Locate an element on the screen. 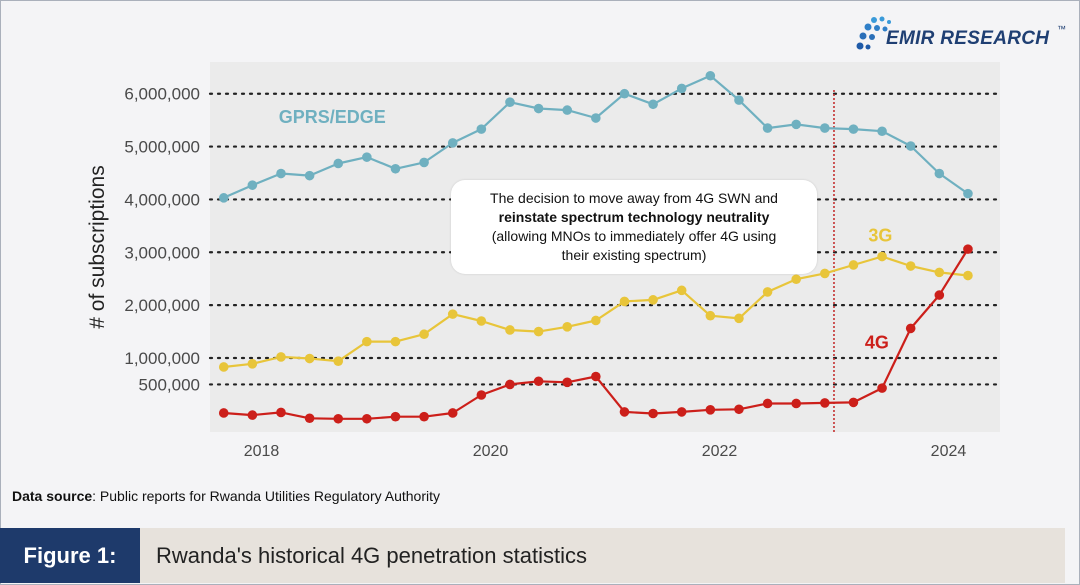 The image size is (1080, 585). x-tick-label: 2018 is located at coordinates (262, 451).